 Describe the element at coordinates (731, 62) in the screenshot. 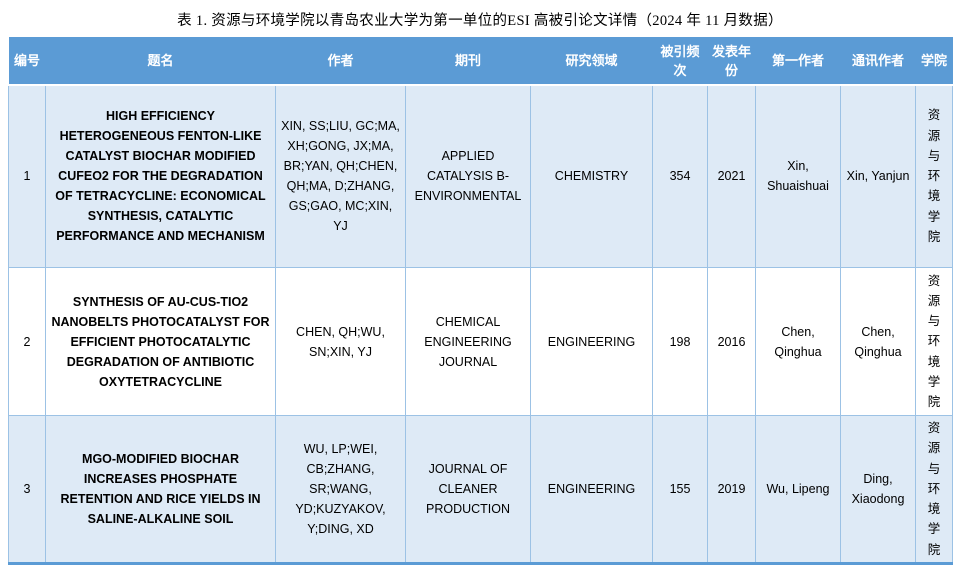

I see `col-header-year: 发表年份` at that location.